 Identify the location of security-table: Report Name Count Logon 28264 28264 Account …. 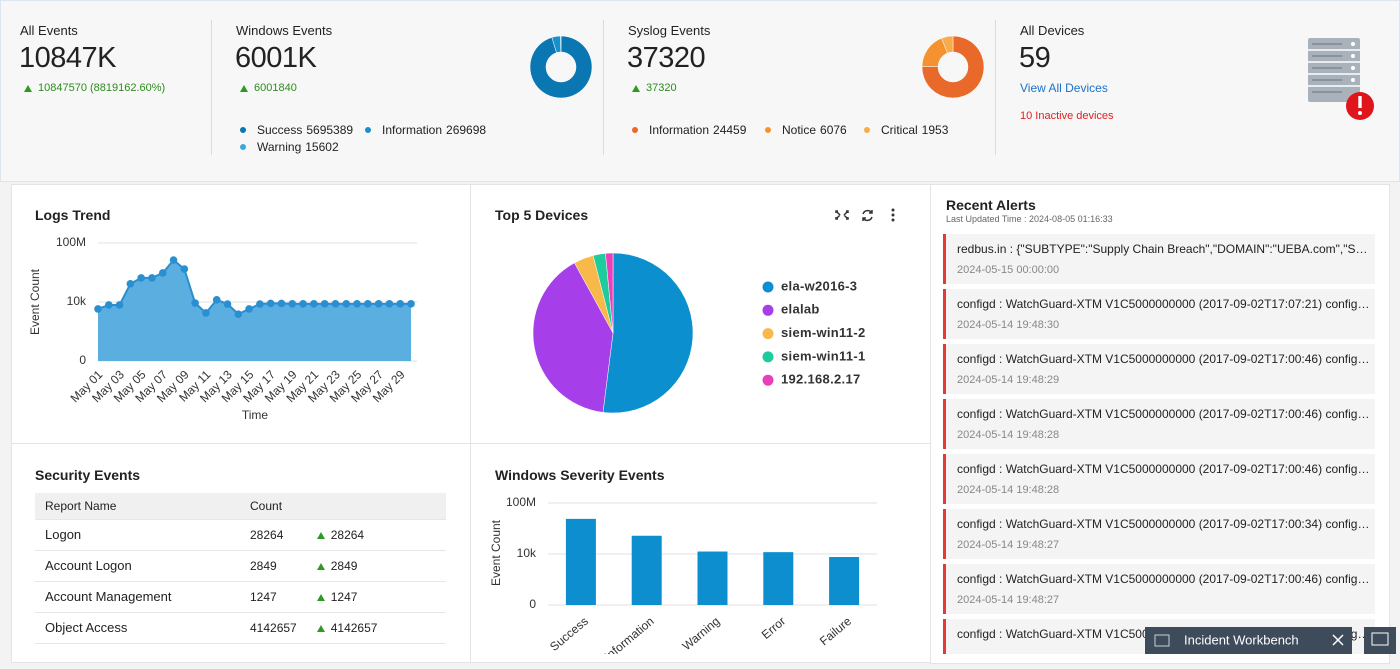
(240, 568).